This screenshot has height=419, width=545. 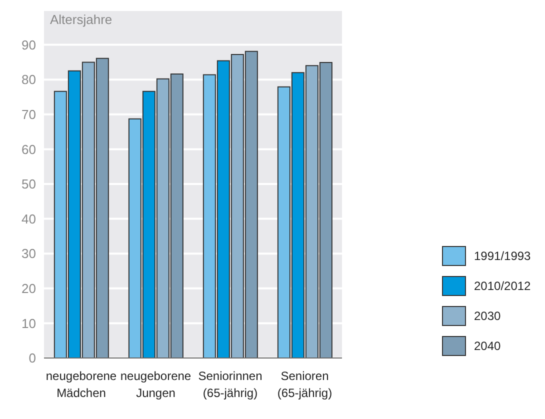 What do you see at coordinates (156, 384) in the screenshot?
I see `x-tick-label: neugeborene Jungen` at bounding box center [156, 384].